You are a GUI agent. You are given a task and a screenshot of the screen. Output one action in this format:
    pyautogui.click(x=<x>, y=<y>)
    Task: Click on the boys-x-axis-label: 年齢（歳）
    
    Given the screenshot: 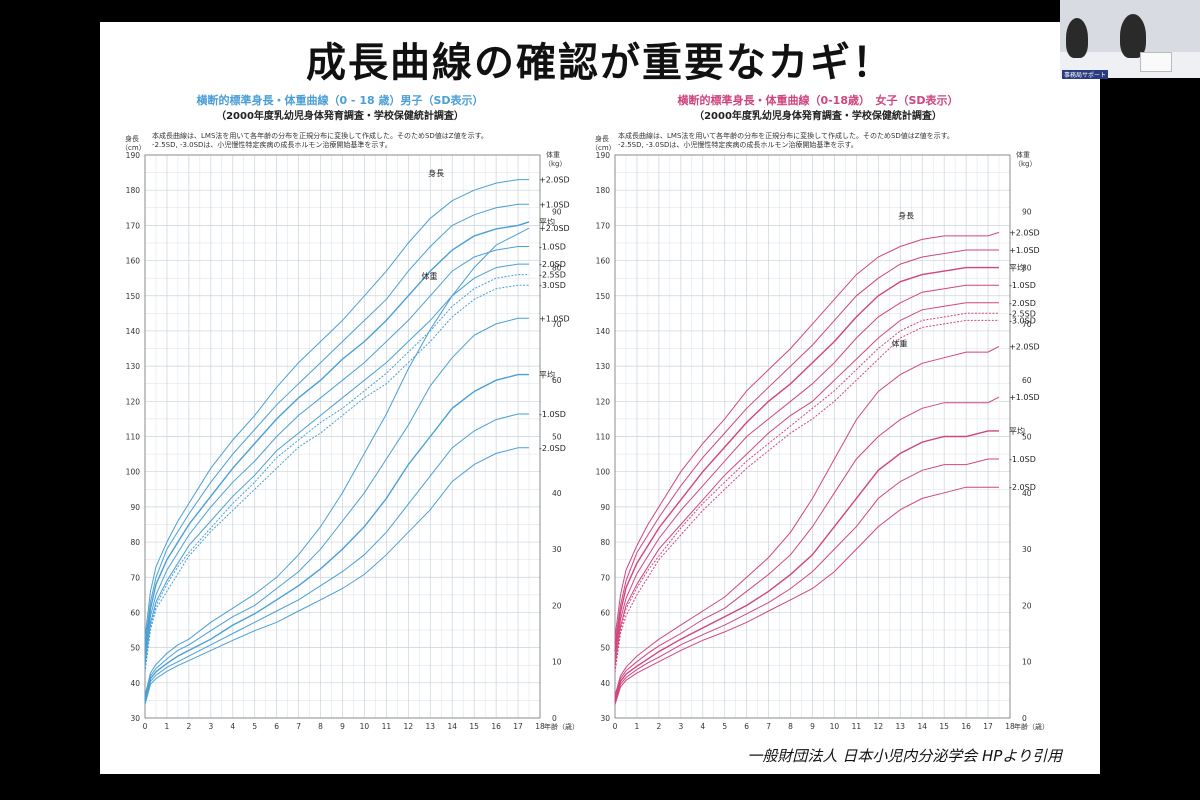 What is the action you would take?
    pyautogui.click(x=561, y=726)
    